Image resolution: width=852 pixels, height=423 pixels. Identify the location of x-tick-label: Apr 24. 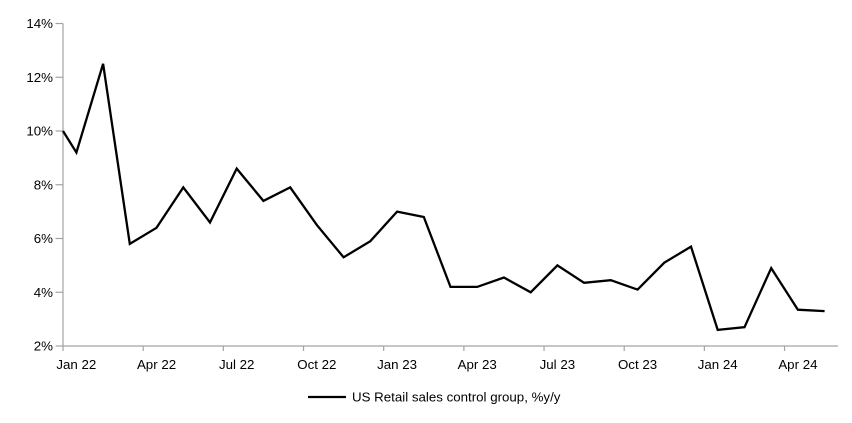
(797, 364).